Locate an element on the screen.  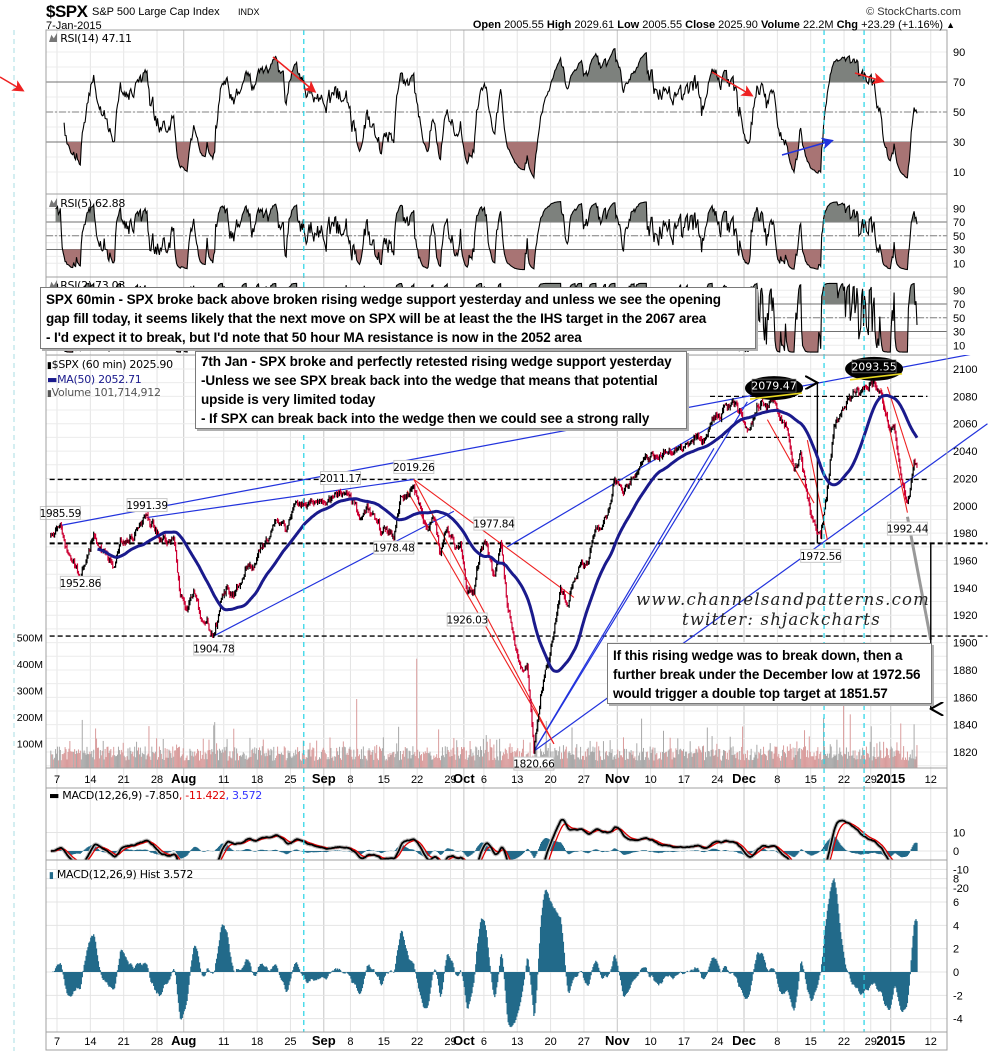
price-label: 1952.86 is located at coordinates (81, 584).